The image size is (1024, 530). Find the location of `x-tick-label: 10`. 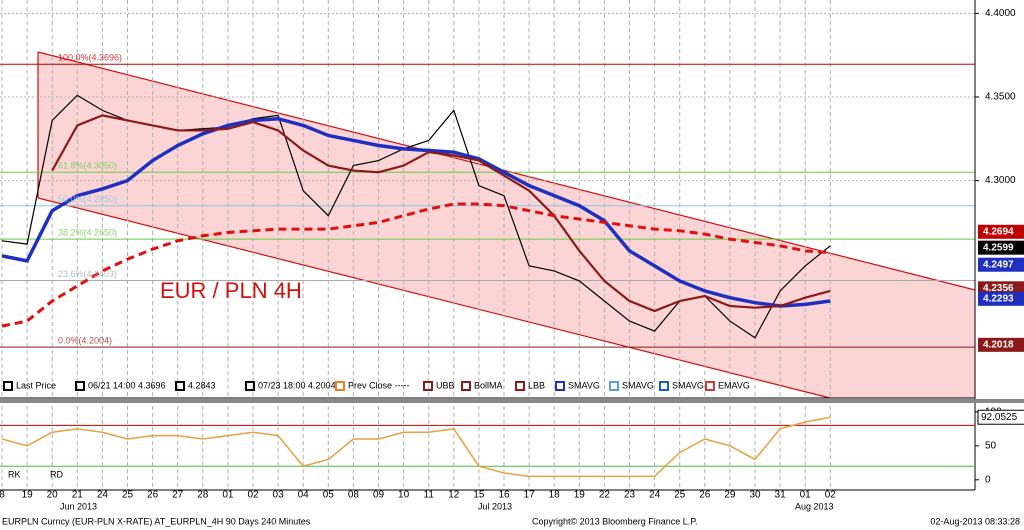

x-tick-label: 10 is located at coordinates (404, 495).